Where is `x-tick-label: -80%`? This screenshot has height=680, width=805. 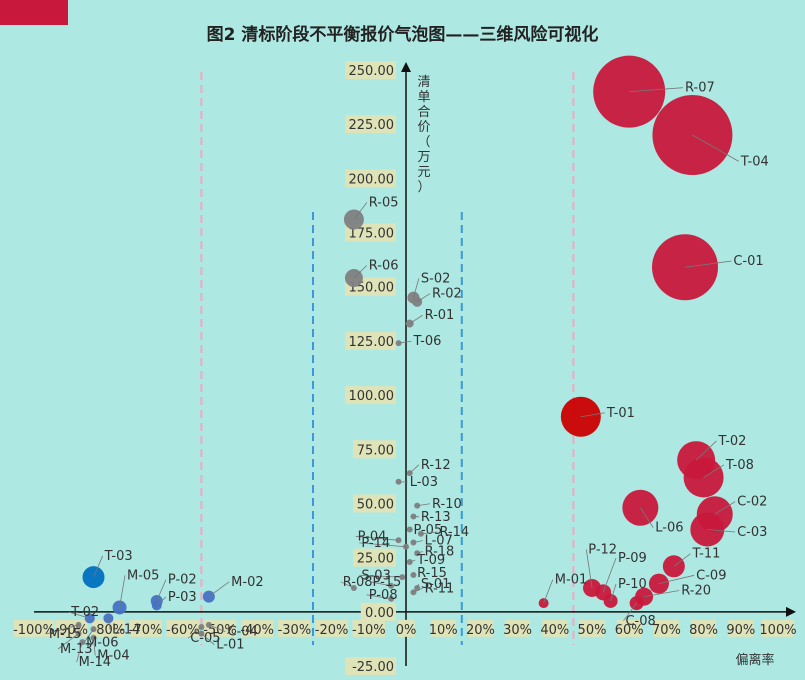
x-tick-label: -80% is located at coordinates (109, 630).